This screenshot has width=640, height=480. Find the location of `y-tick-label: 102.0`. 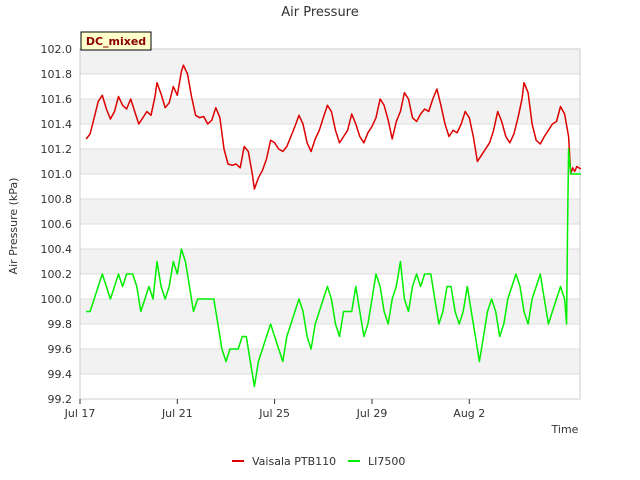

y-tick-label: 102.0 is located at coordinates (57, 49).